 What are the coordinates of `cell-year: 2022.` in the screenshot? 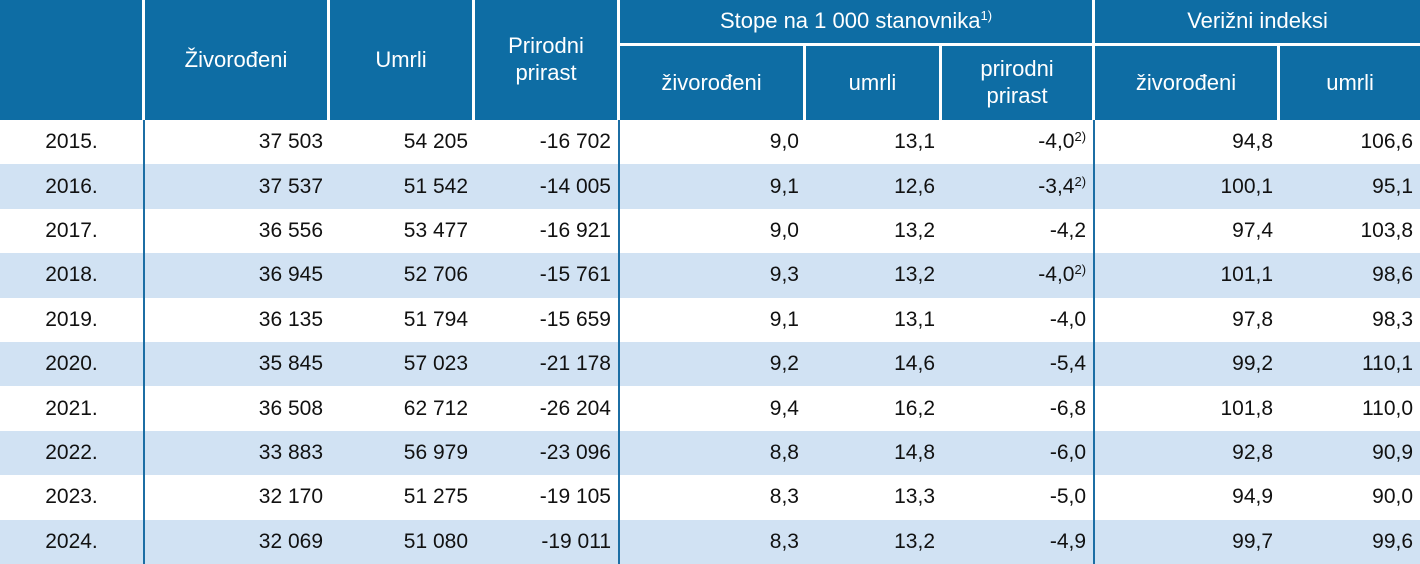 It's located at (72, 453).